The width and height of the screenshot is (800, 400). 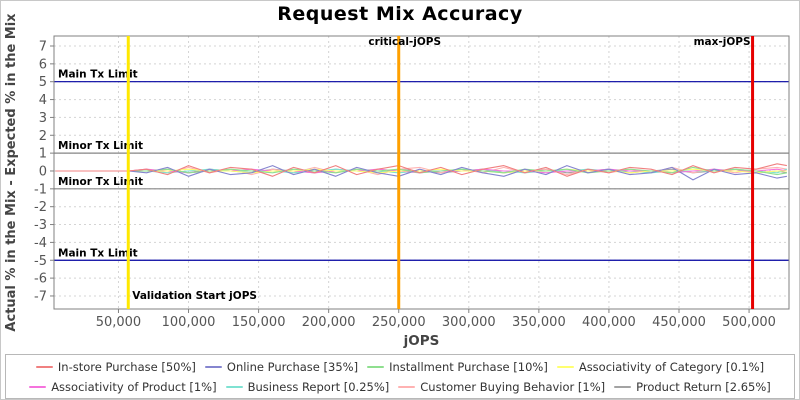 I want to click on legend-item: Customer Buying Behavior [1%], so click(x=501, y=387).